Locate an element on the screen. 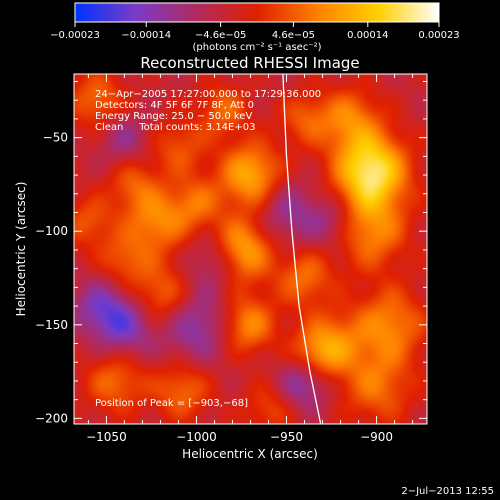  y-tick-label: −200 is located at coordinates (51, 418).